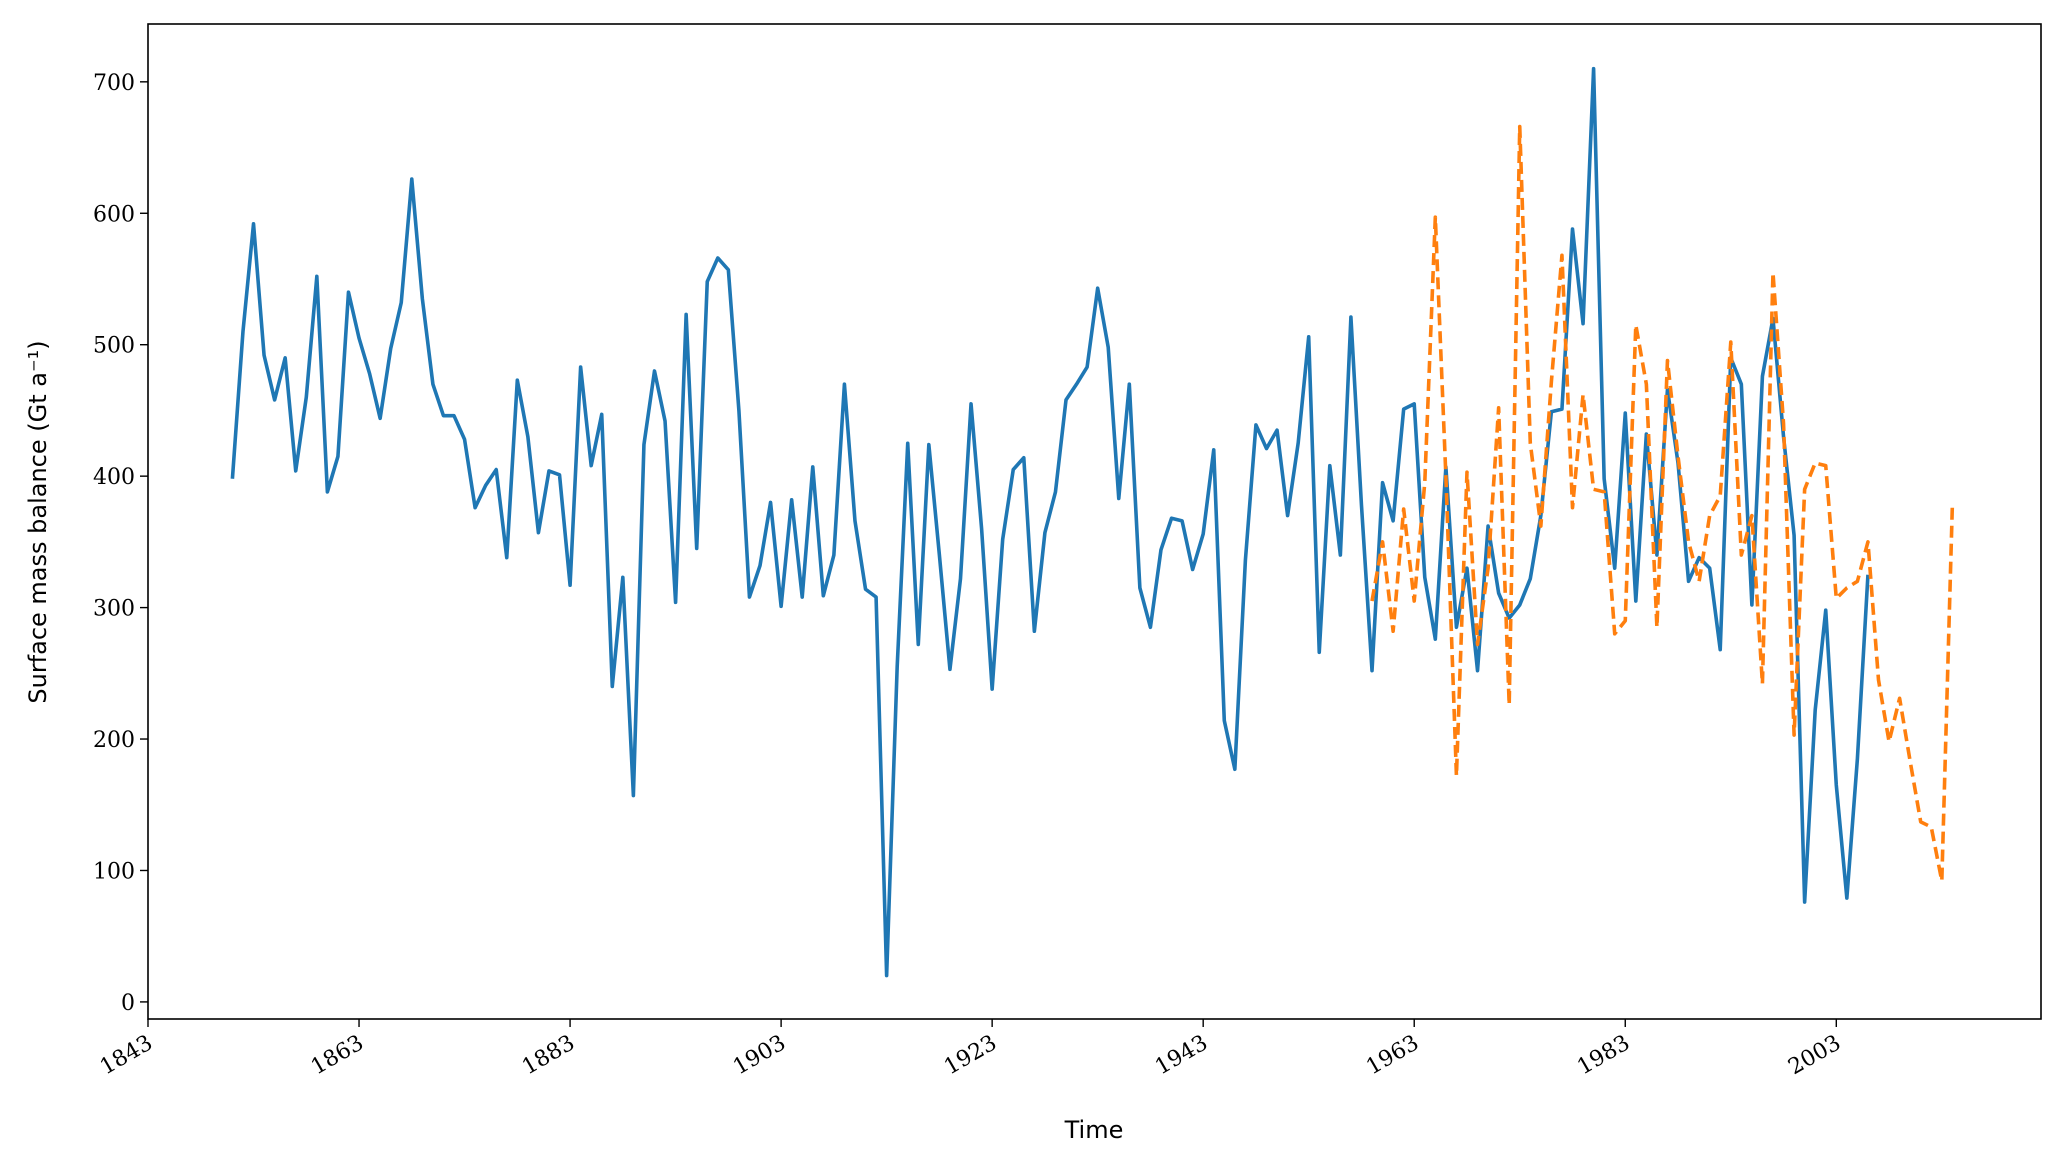  What do you see at coordinates (759, 1056) in the screenshot?
I see `x-tick-label: 1903` at bounding box center [759, 1056].